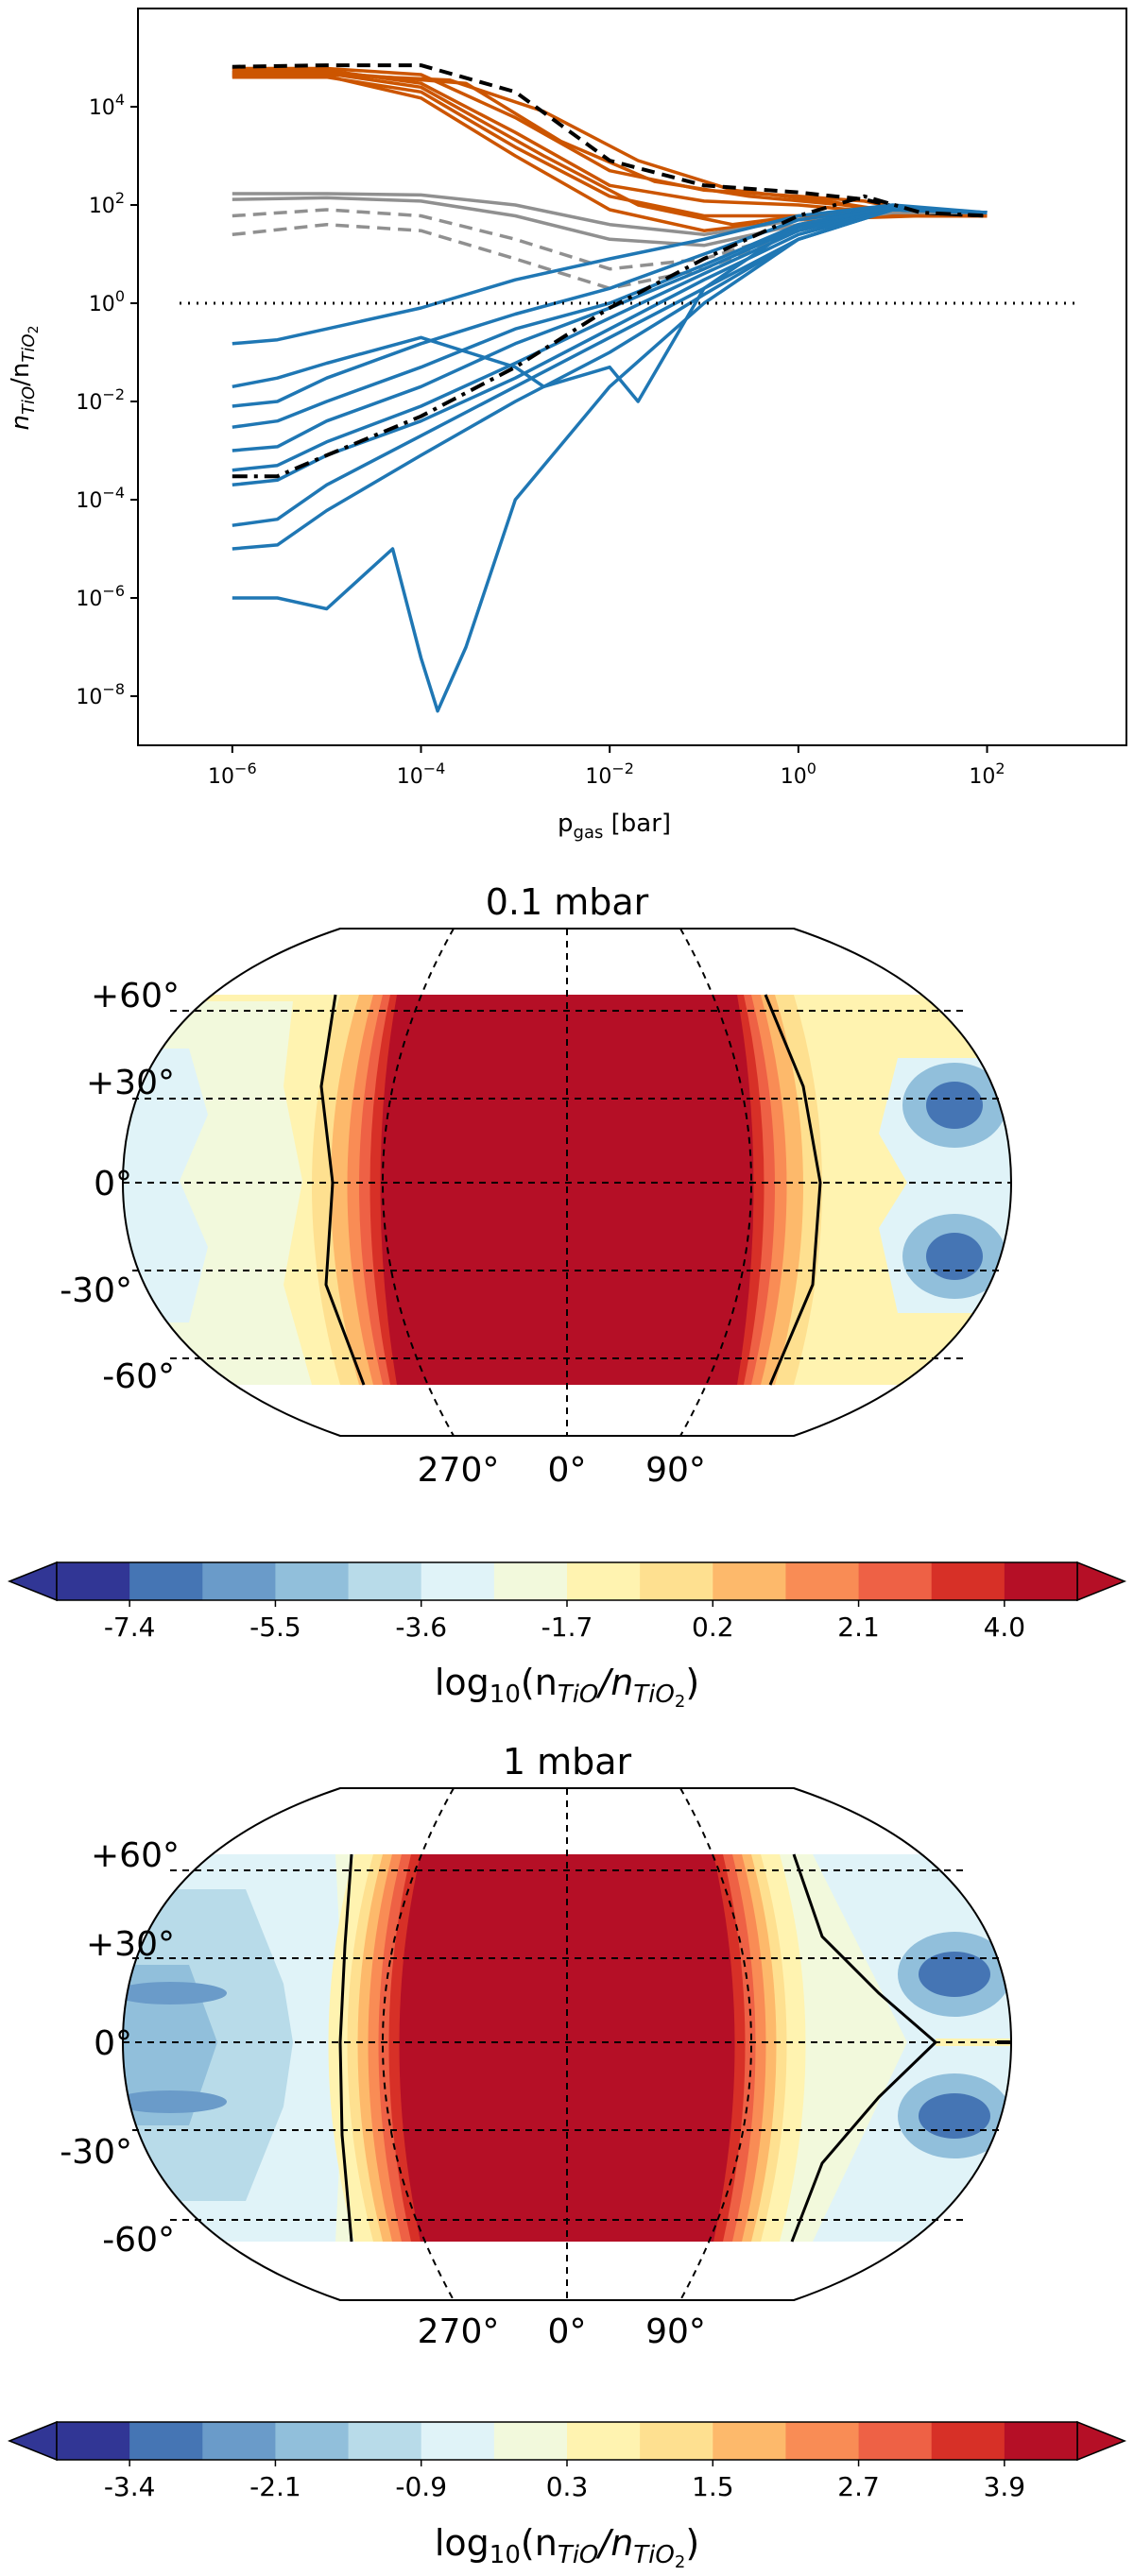  What do you see at coordinates (275, 2486) in the screenshot?
I see `colorbar-tick-label: -2.1` at bounding box center [275, 2486].